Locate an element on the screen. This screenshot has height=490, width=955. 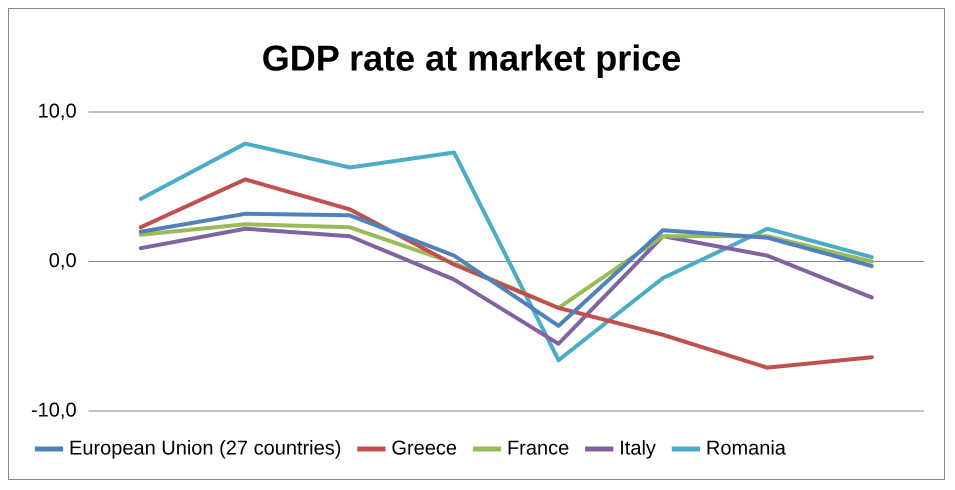
legend-label: Greece is located at coordinates (424, 449).